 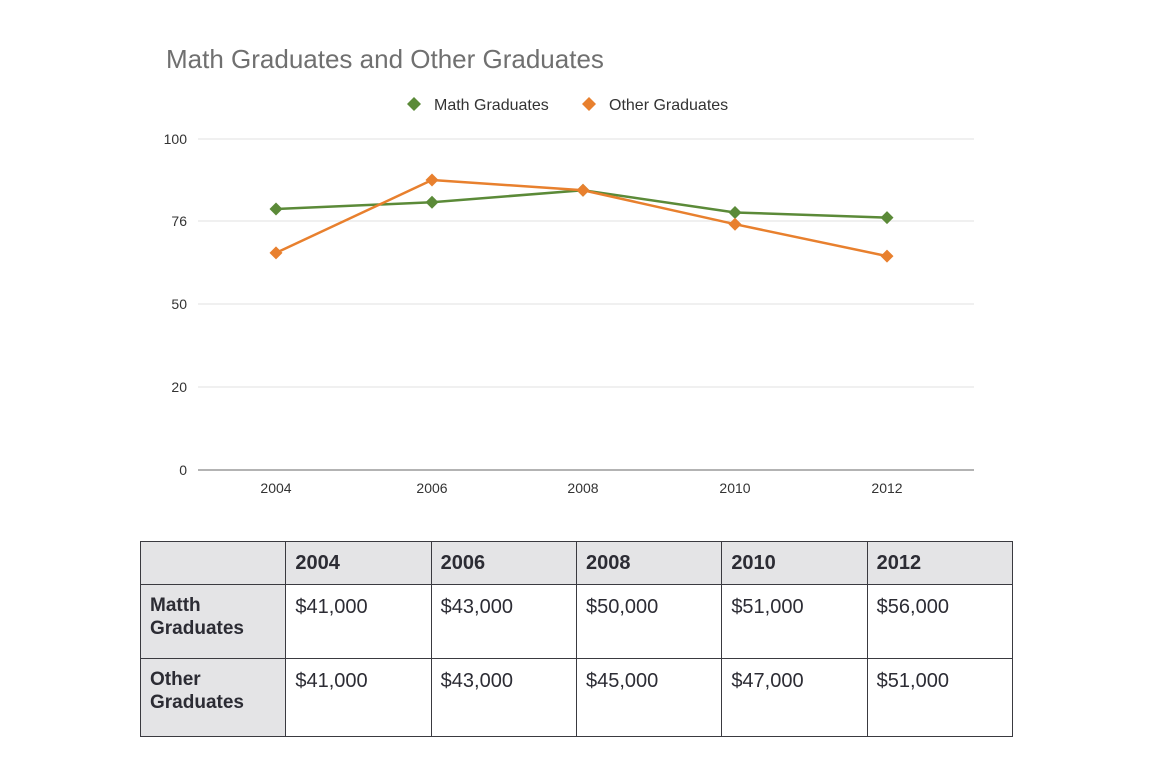 What do you see at coordinates (567, 105) in the screenshot?
I see `legend: Math Graduates Other Graduates` at bounding box center [567, 105].